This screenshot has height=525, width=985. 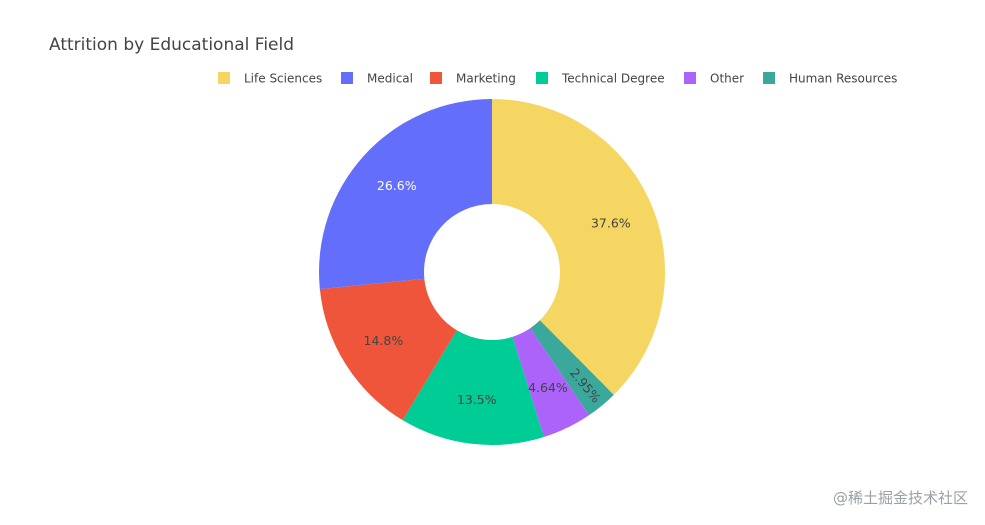 I want to click on slice-label-technical-degree: 13.5%, so click(x=477, y=399).